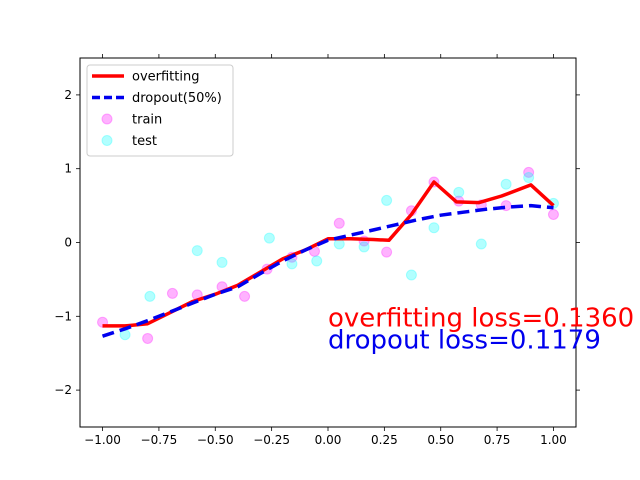 This screenshot has width=640, height=480. Describe the element at coordinates (68, 243) in the screenshot. I see `y-tick-label: 0` at that location.